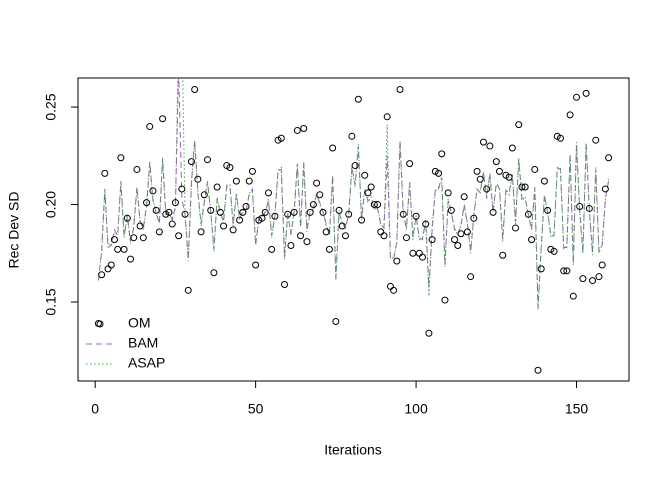 This screenshot has width=672, height=480. What do you see at coordinates (146, 363) in the screenshot?
I see `legend-label: ASAP` at bounding box center [146, 363].